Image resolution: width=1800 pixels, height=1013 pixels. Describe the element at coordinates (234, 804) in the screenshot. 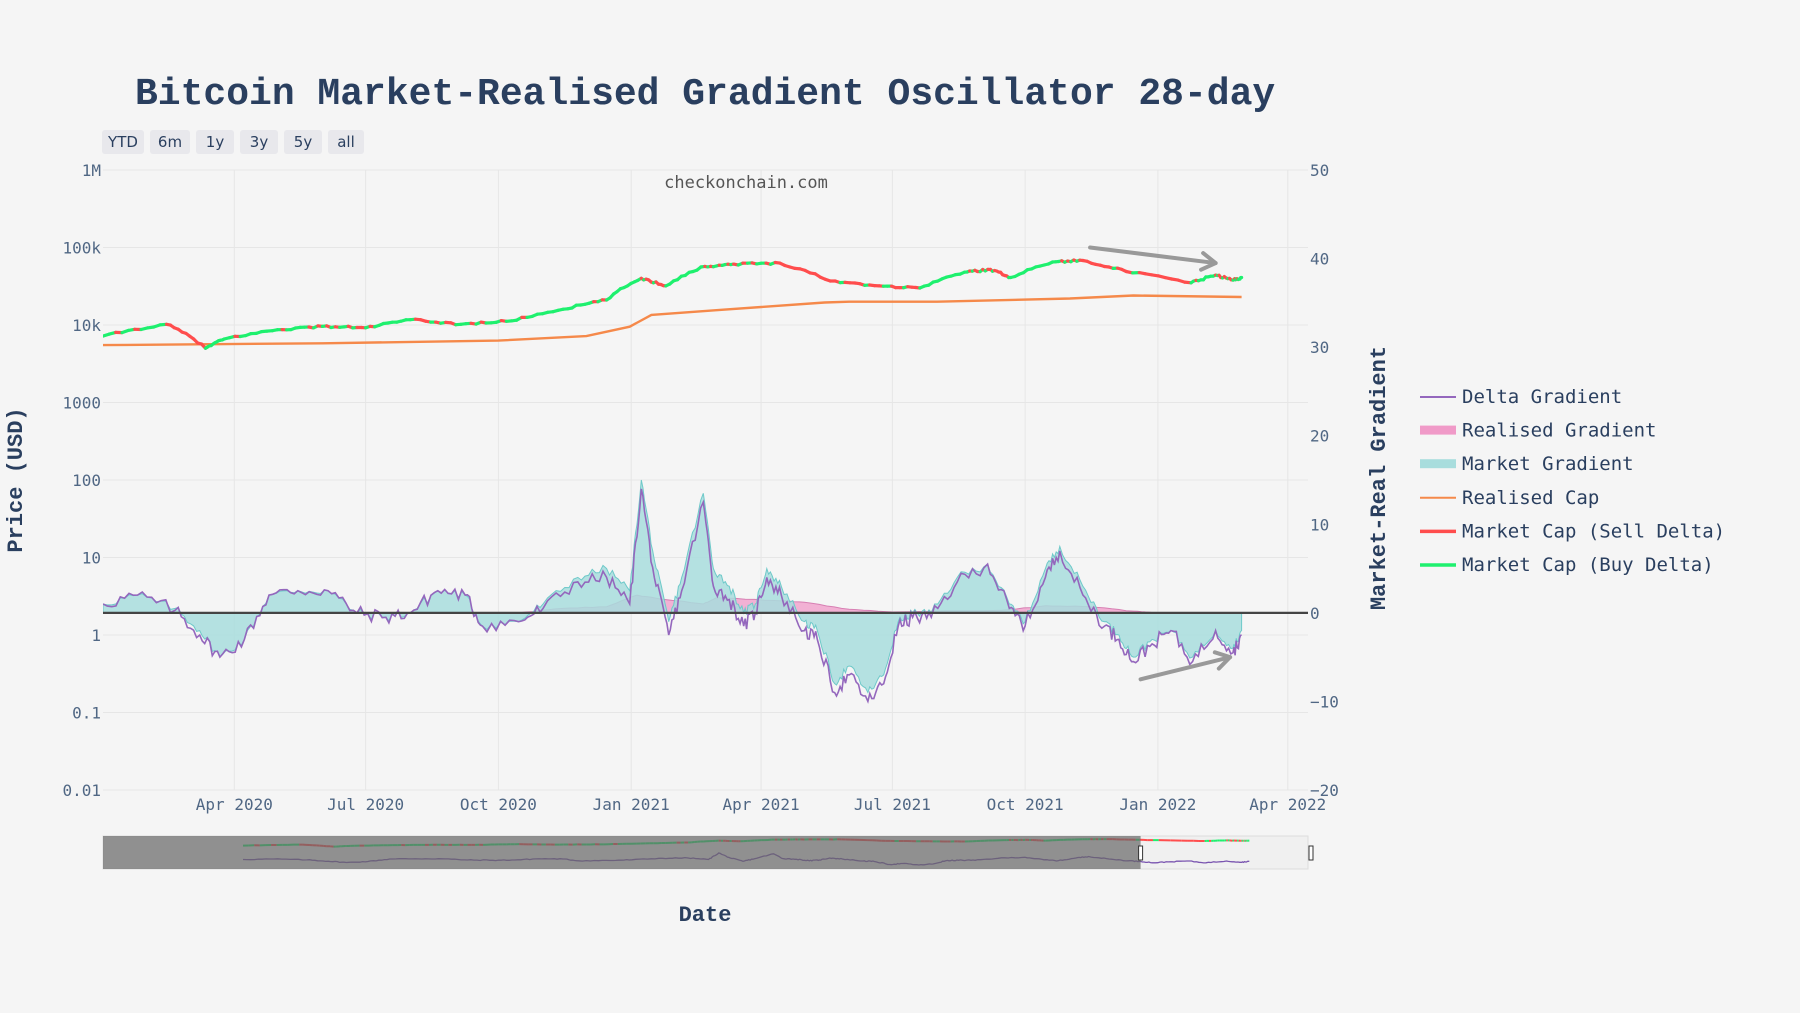

I see `x-tick-label: Apr 2020` at that location.